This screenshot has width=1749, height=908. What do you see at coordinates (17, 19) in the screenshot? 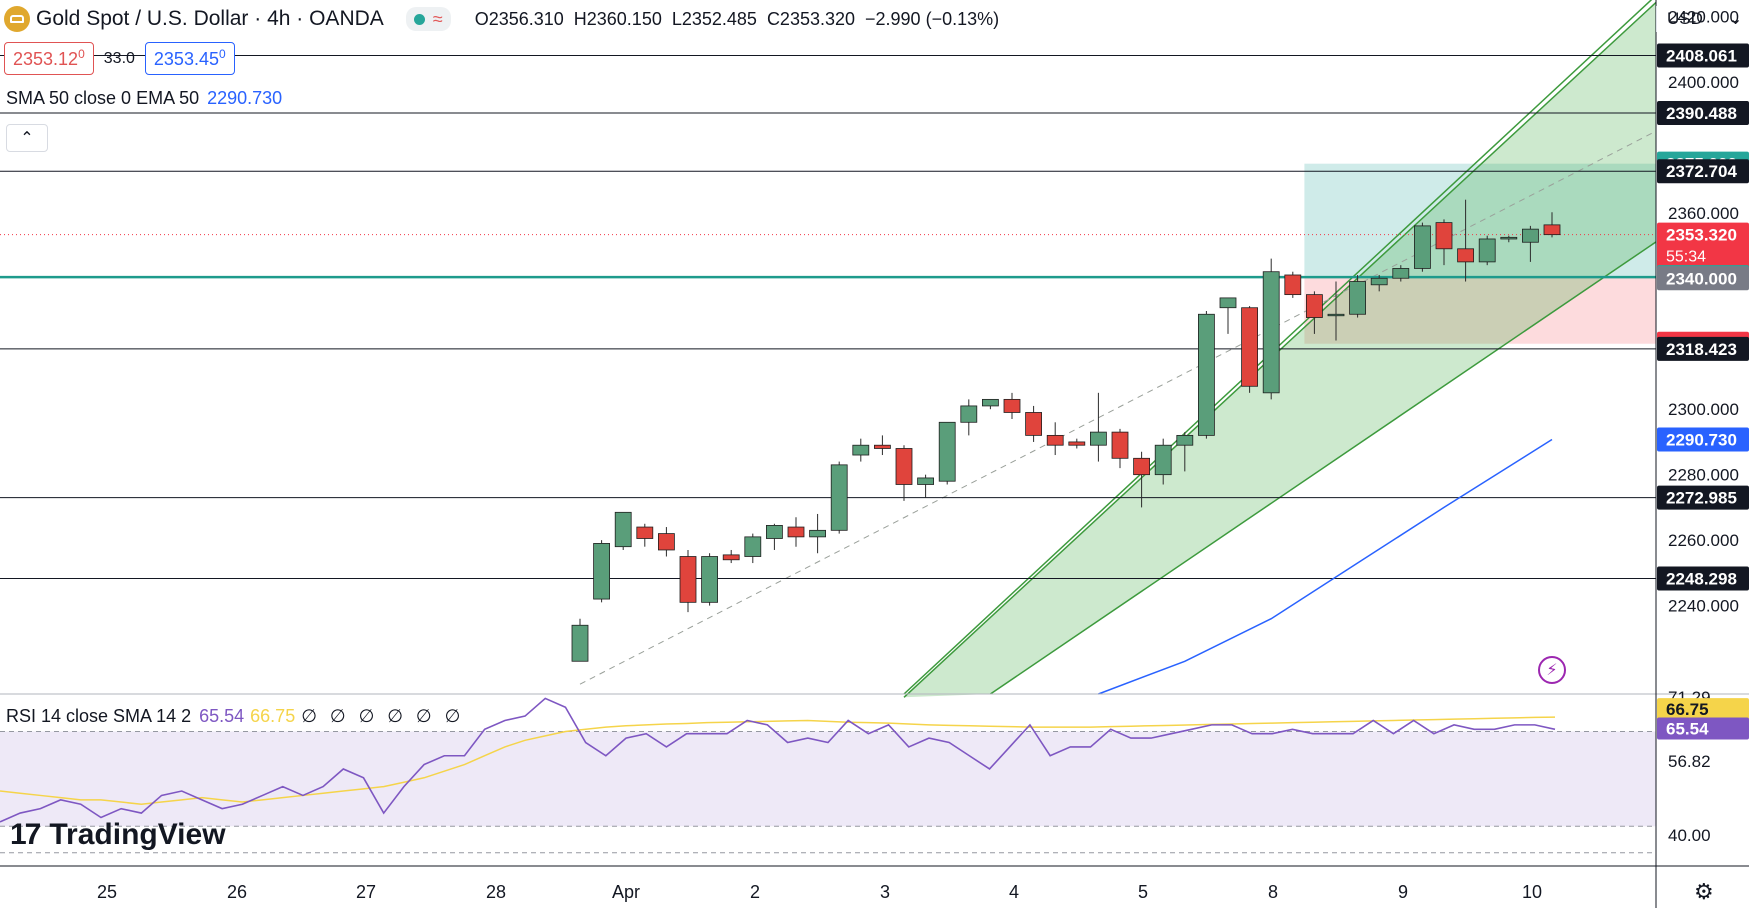
I see `gold-symbol-icon` at bounding box center [17, 19].